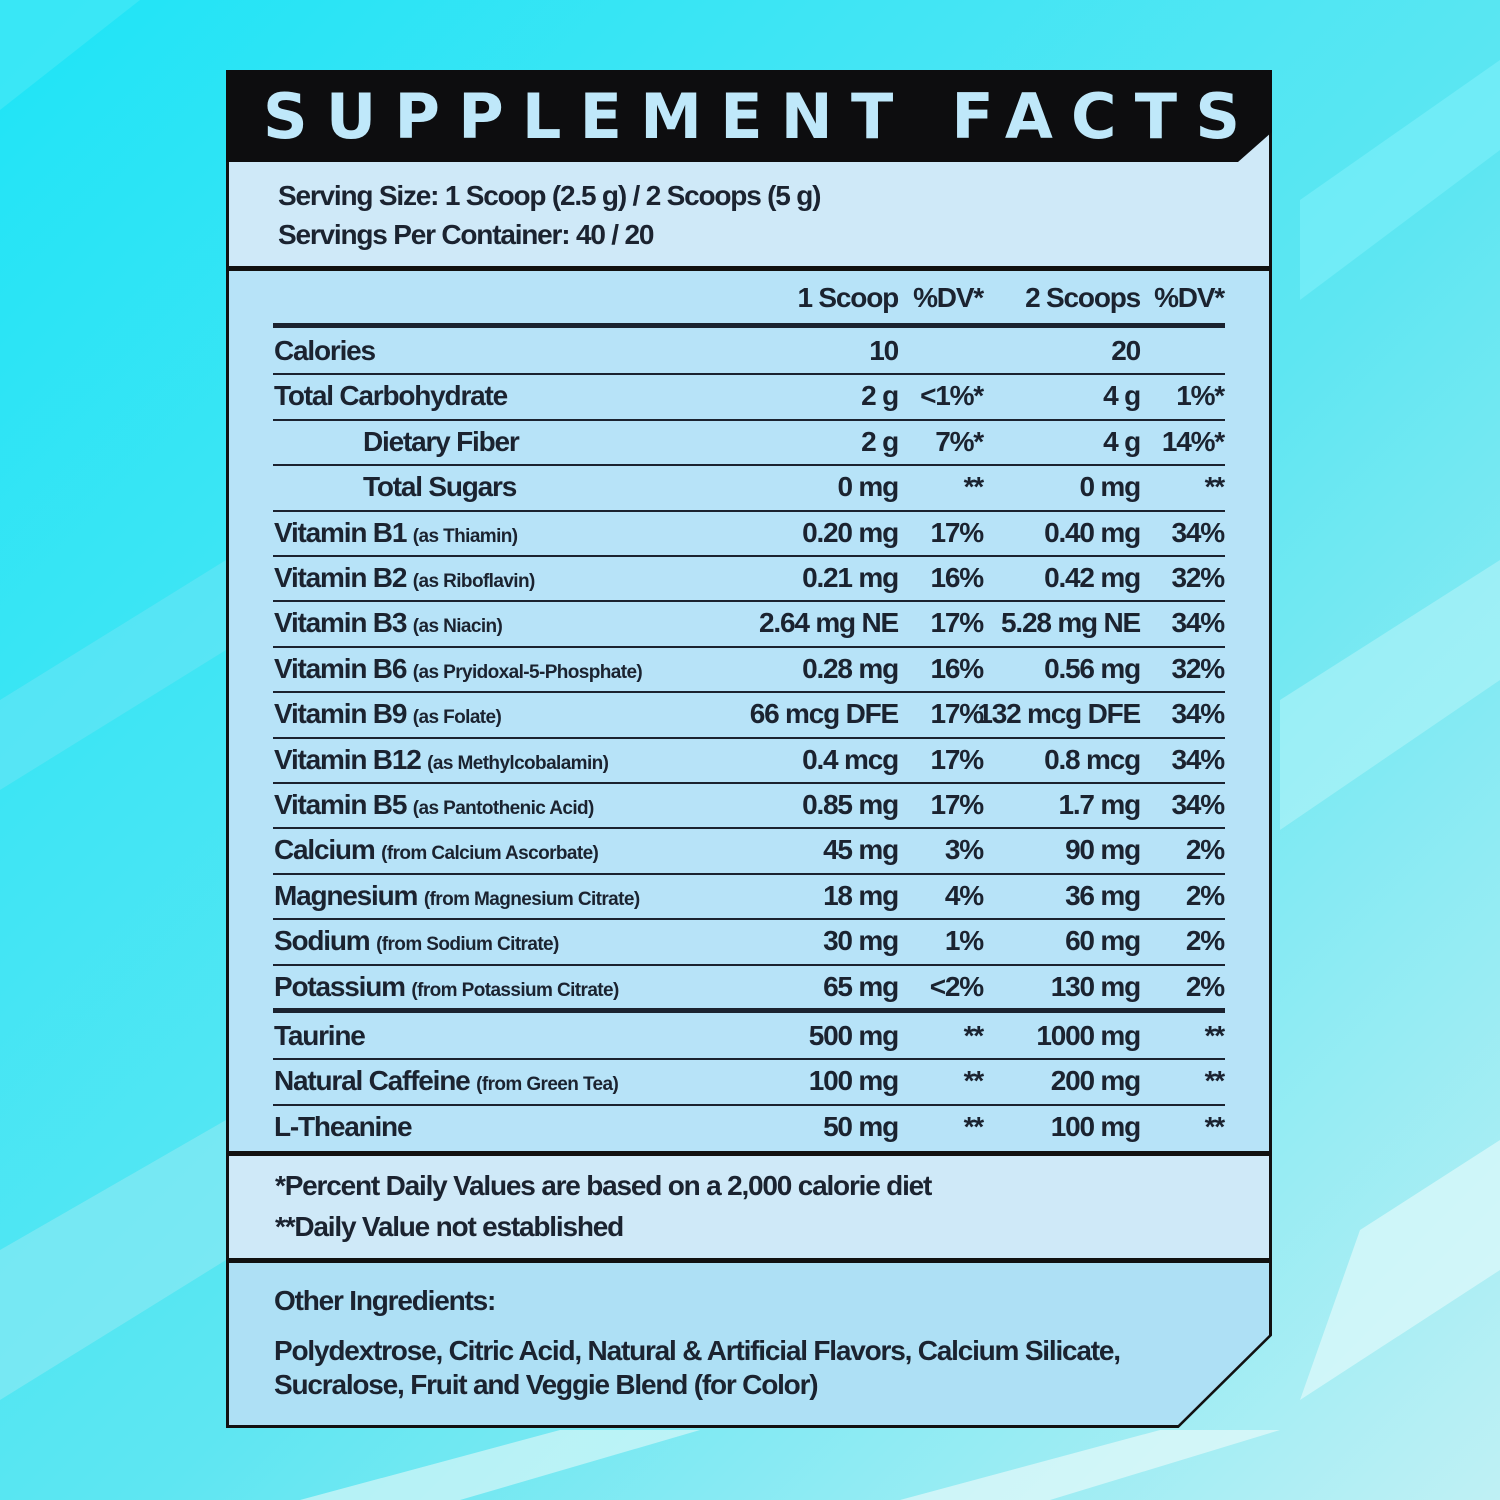  Describe the element at coordinates (325, 850) in the screenshot. I see `name: Calcium` at that location.